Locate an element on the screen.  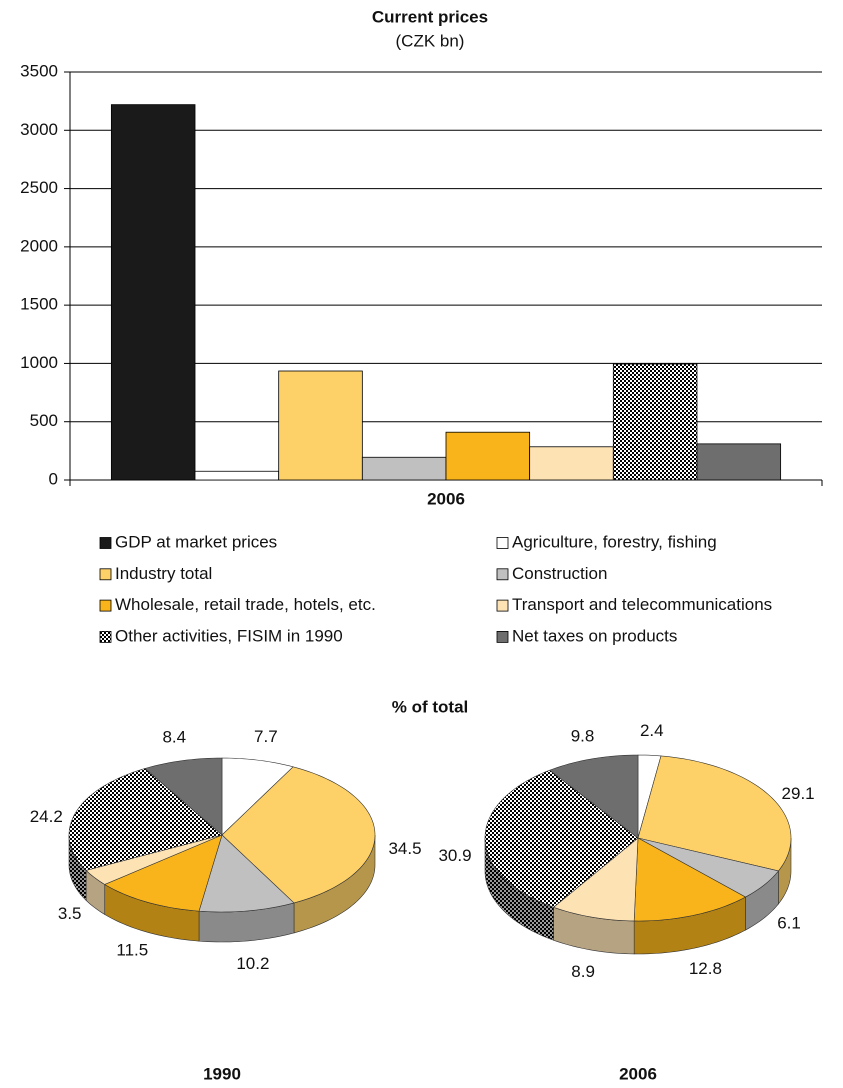
pie-label: 1990 is located at coordinates (222, 1073).